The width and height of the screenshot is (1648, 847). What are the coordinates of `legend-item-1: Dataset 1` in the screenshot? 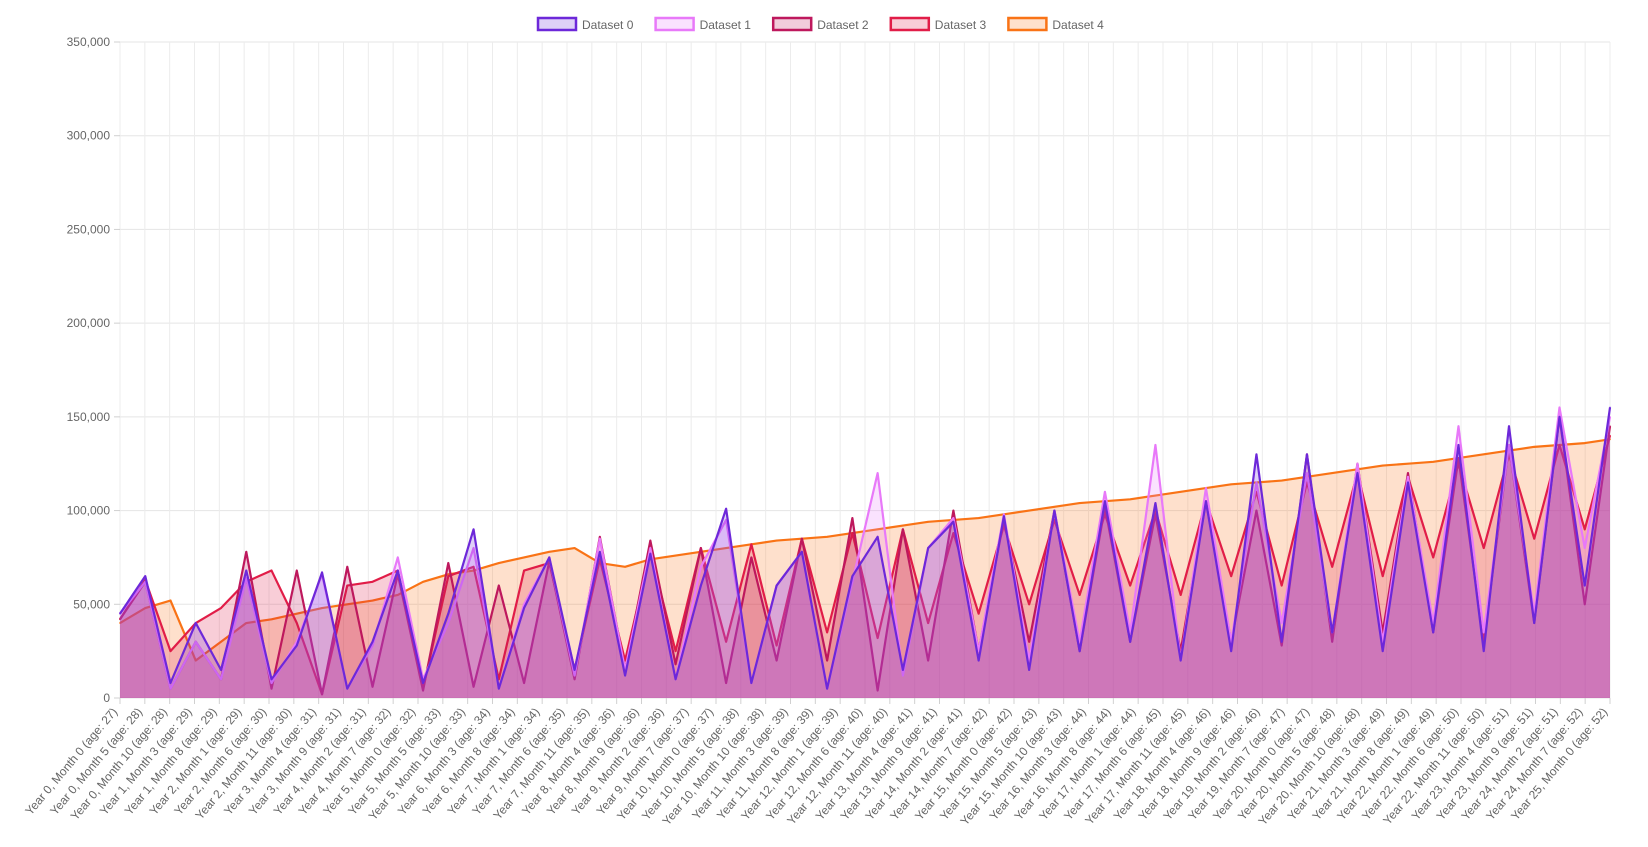 It's located at (703, 24).